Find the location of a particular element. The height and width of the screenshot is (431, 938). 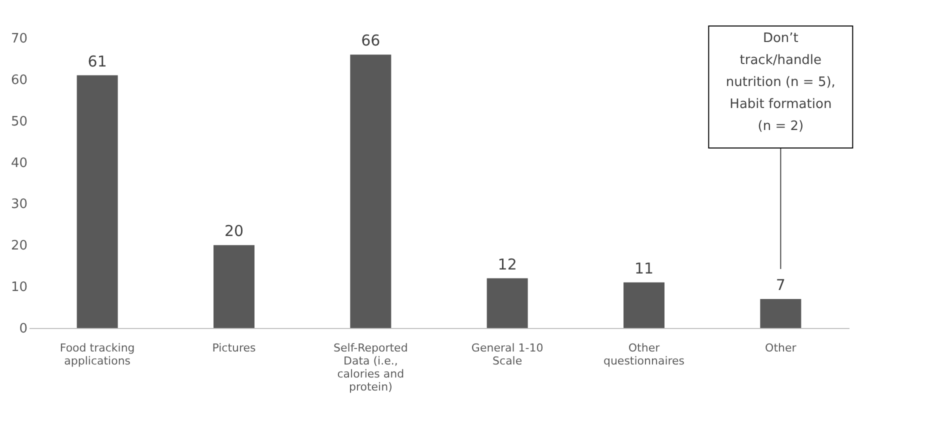

y-tick-label: 0 is located at coordinates (23, 329).